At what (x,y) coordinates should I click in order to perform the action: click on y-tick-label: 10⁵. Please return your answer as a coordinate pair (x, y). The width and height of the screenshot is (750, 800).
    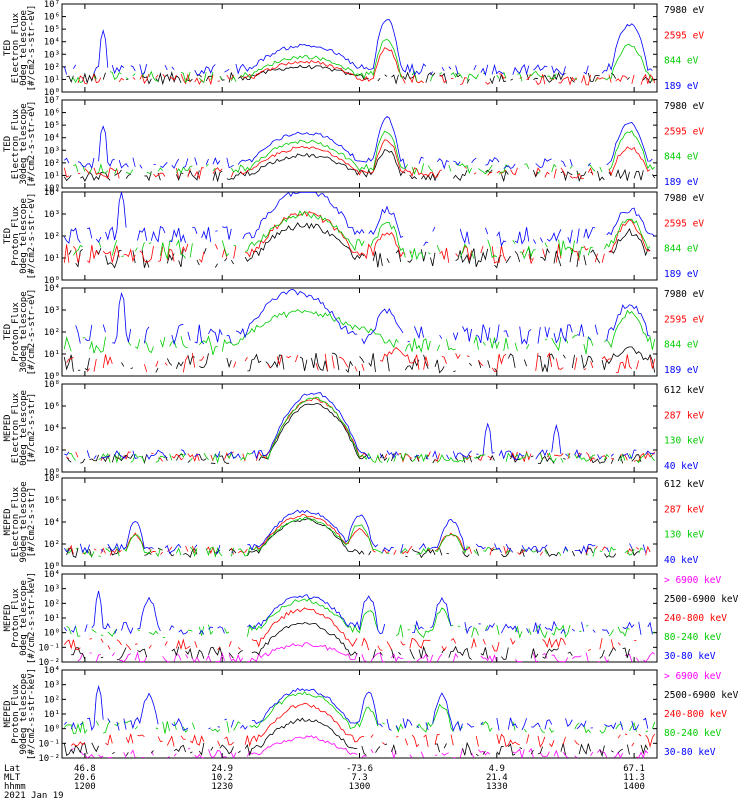
    Looking at the image, I should click on (52, 126).